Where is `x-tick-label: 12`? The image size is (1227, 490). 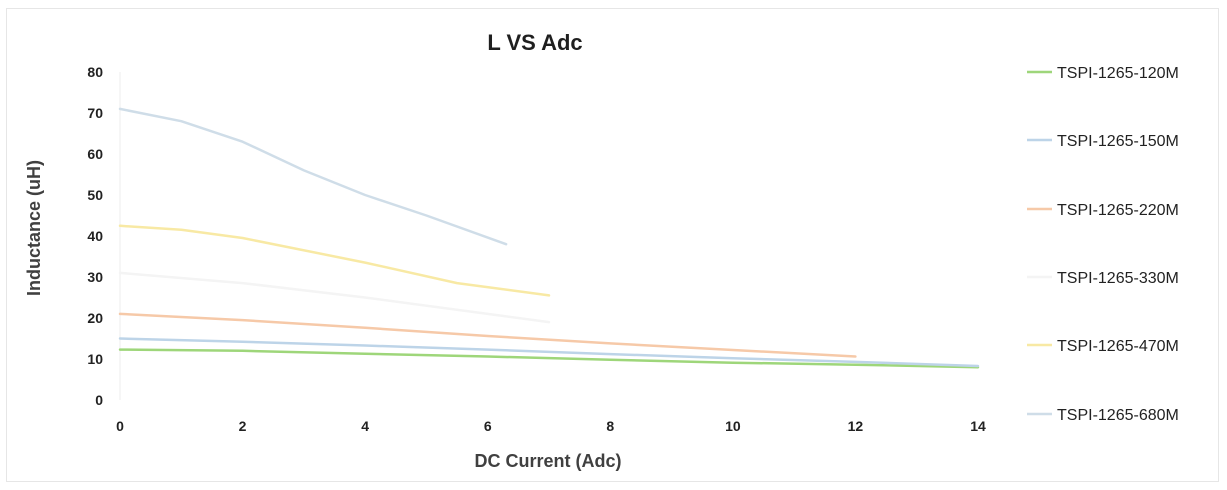
x-tick-label: 12 is located at coordinates (856, 426).